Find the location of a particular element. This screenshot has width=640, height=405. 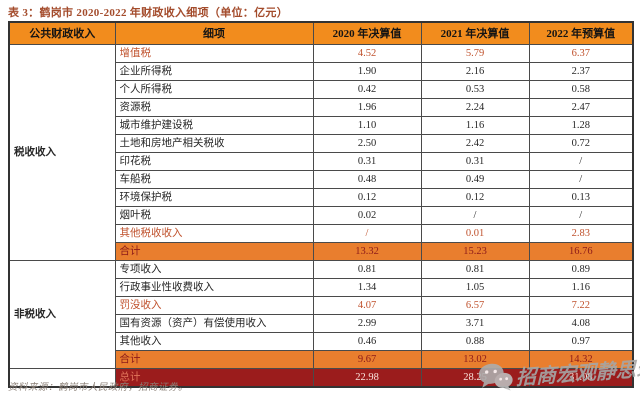

value-cell-2022: 0.89 is located at coordinates (581, 269).